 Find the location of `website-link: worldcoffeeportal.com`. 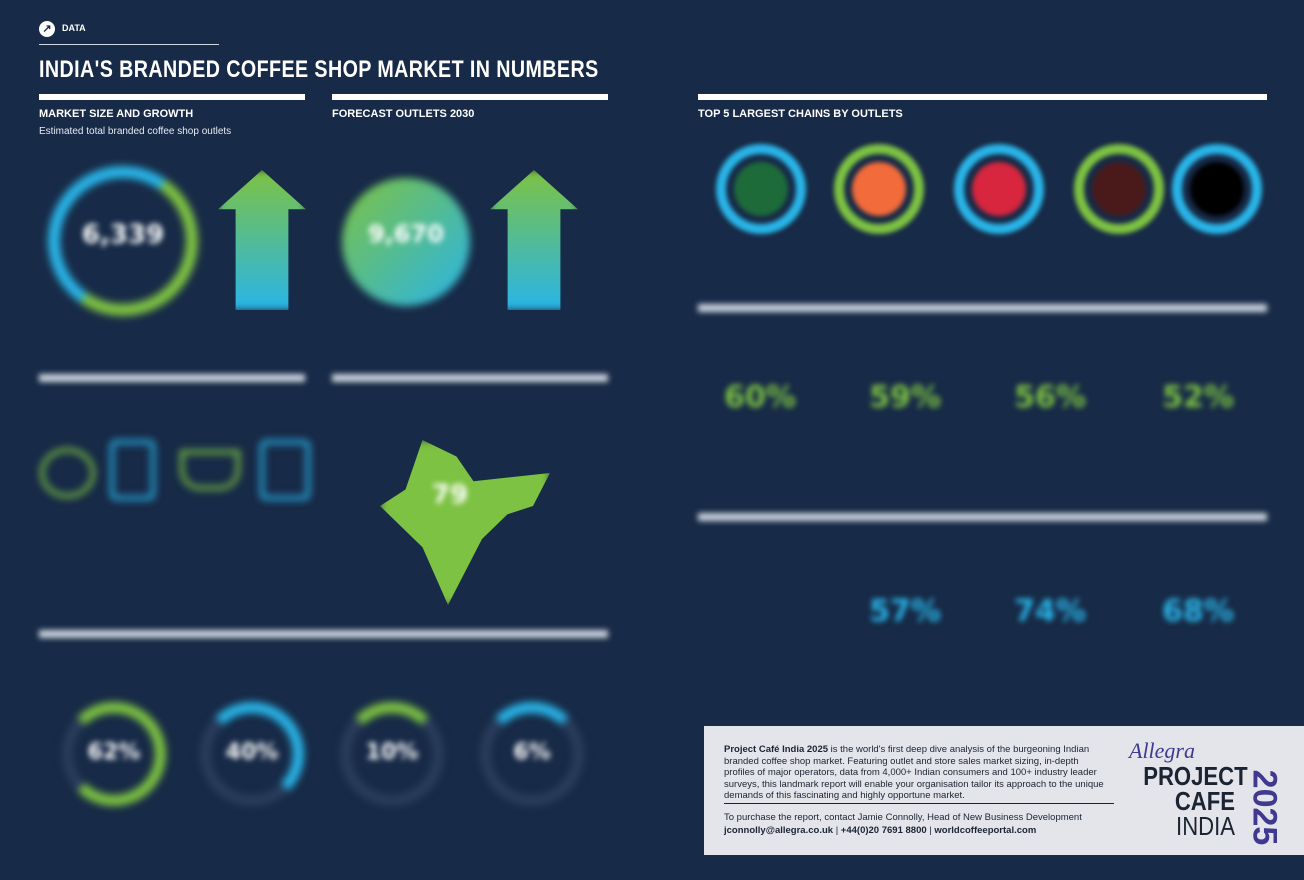

website-link: worldcoffeeportal.com is located at coordinates (985, 830).